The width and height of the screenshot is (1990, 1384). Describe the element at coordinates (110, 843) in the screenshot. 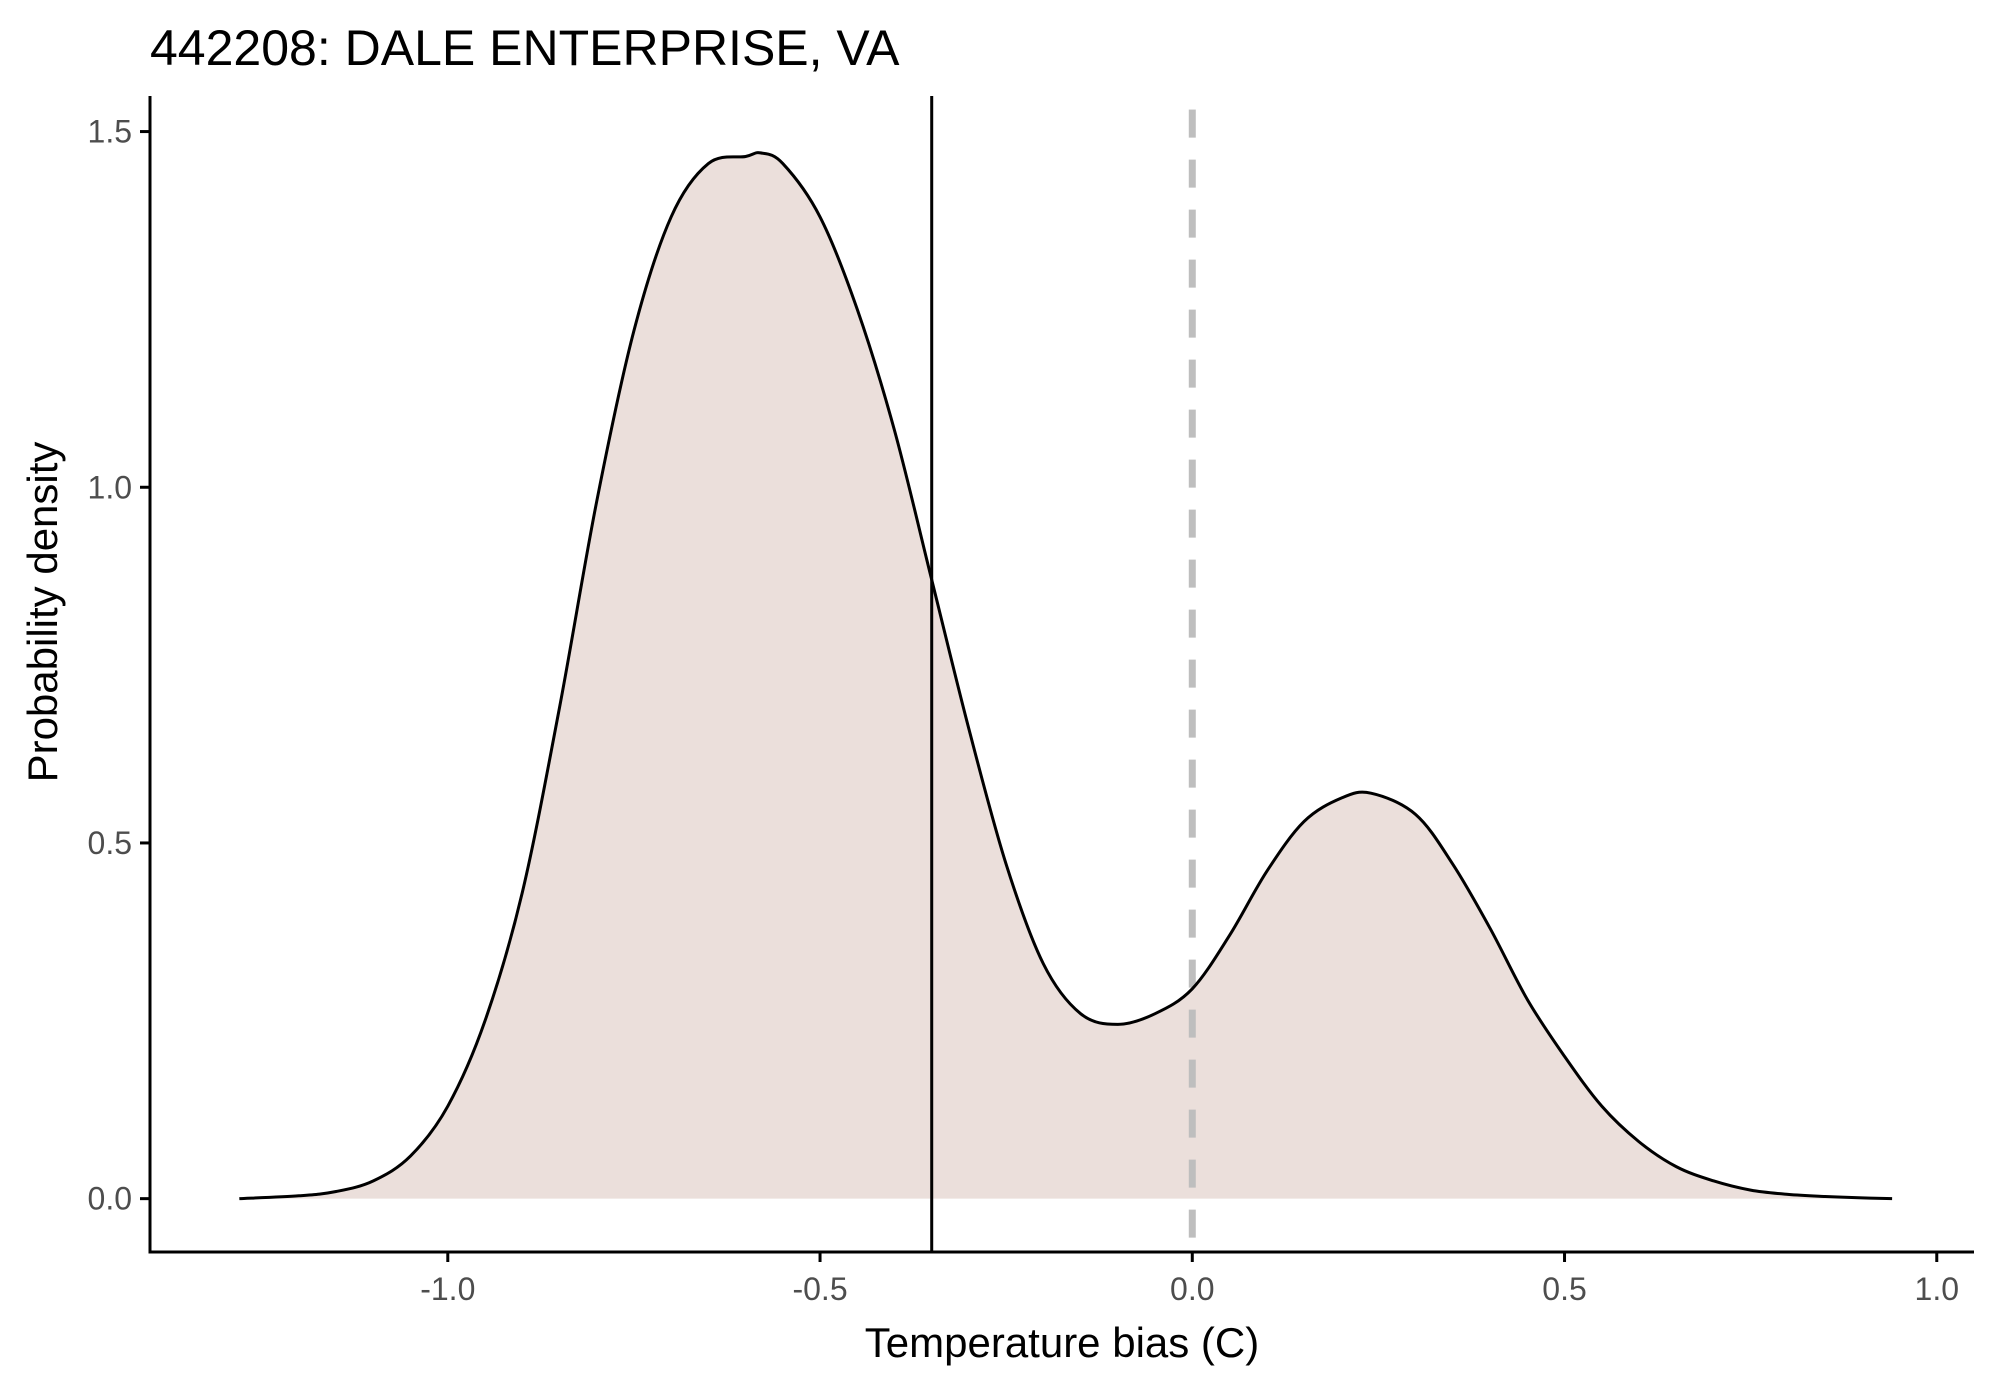

I see `y-tick-label: 0.5` at that location.